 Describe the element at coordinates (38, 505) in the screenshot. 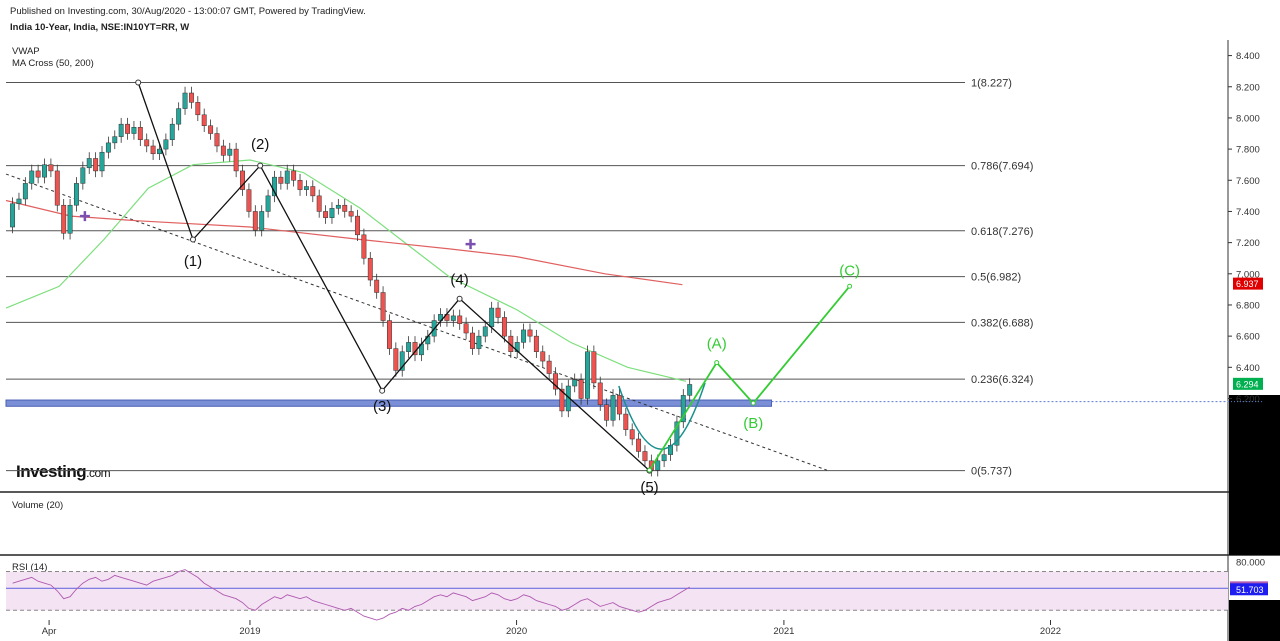

I see `volume-legend: Volume (20)` at that location.